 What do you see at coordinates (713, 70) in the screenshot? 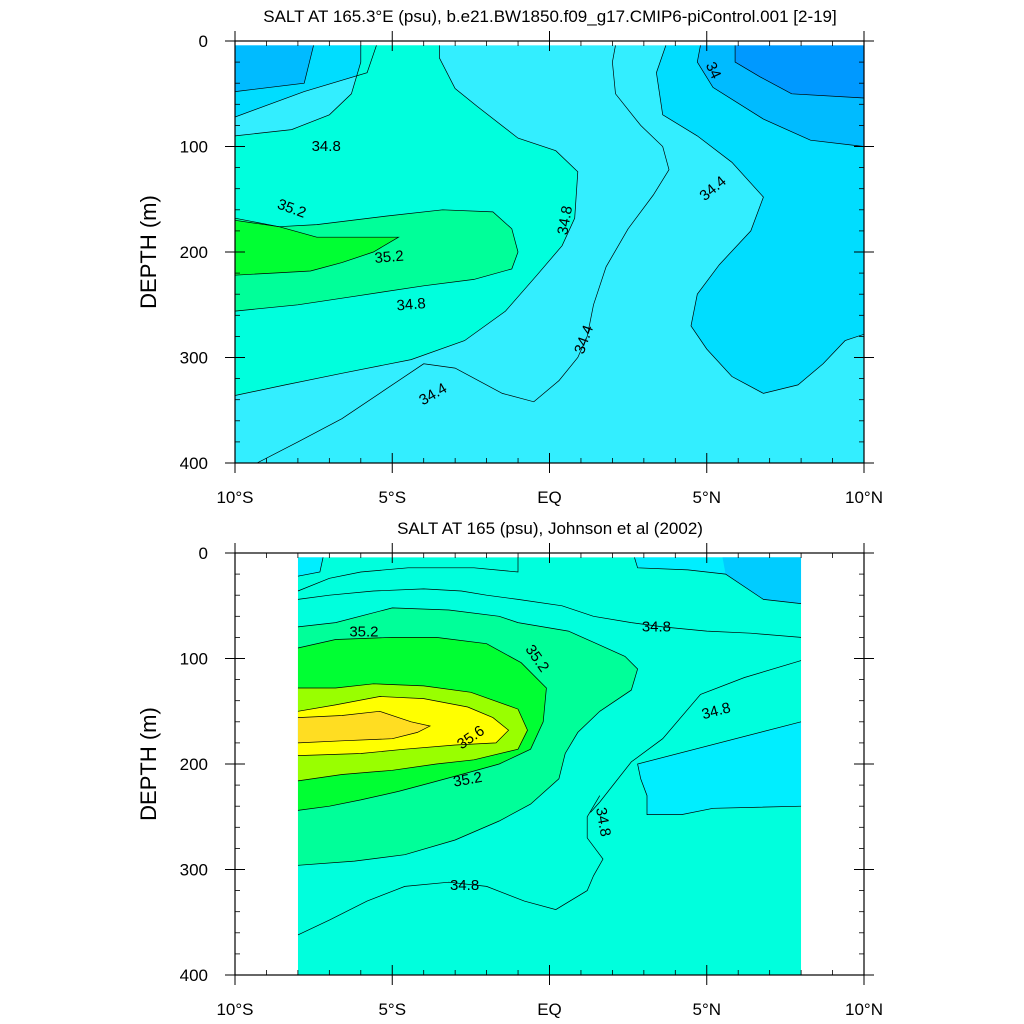
I see `contour-label: 34` at bounding box center [713, 70].